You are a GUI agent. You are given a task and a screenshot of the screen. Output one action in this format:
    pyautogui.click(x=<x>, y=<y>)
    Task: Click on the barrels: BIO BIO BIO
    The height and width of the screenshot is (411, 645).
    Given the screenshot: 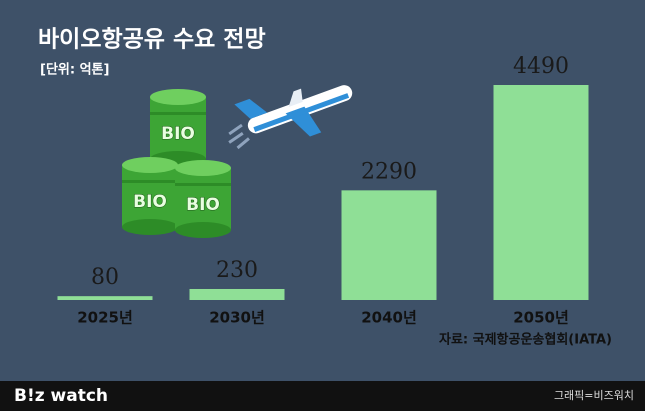 What is the action you would take?
    pyautogui.click(x=176, y=163)
    